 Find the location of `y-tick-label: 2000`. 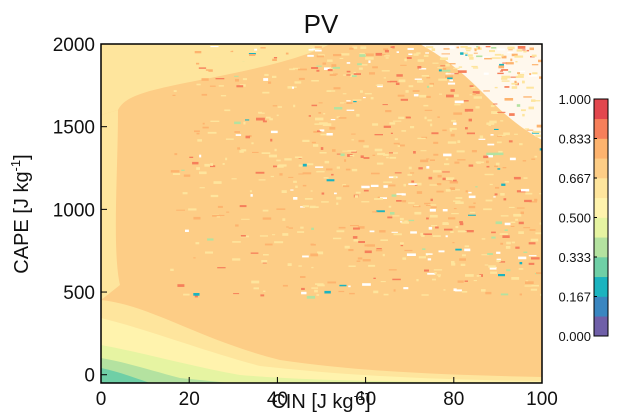

y-tick-label: 2000 is located at coordinates (74, 45).